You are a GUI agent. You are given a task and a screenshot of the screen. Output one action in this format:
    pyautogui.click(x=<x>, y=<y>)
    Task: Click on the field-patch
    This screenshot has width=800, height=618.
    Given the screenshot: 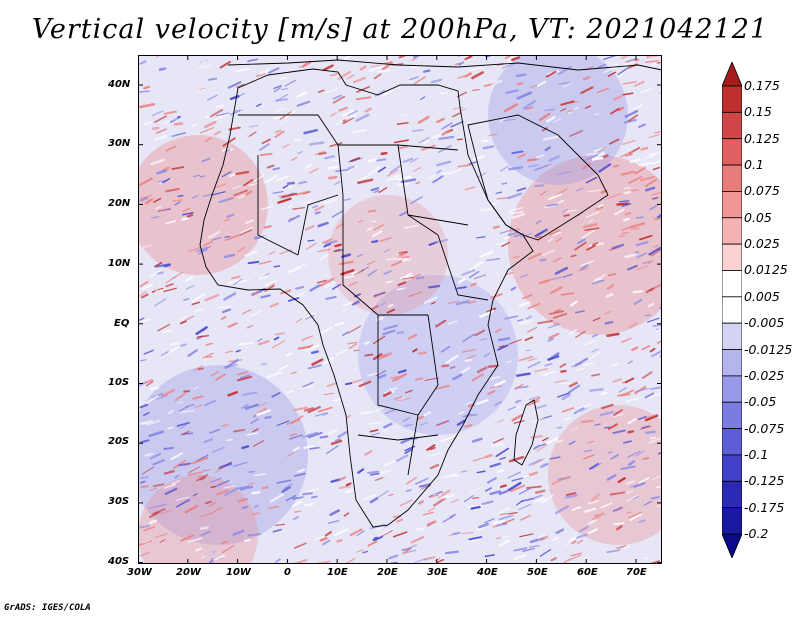 What is the action you would take?
    pyautogui.click(x=203, y=205)
    